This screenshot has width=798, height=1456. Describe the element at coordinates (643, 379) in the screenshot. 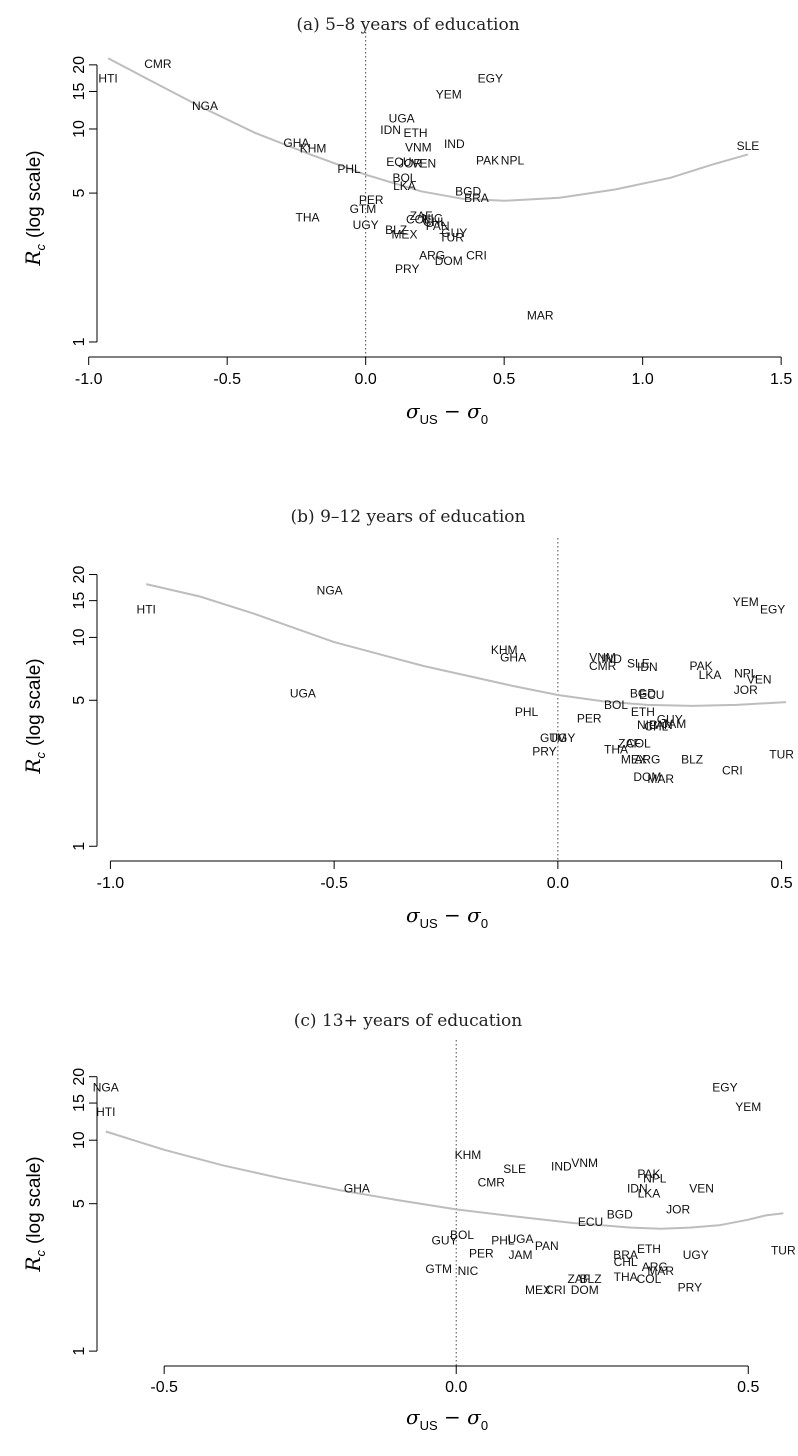

I see `x-tick-label: 1.0` at that location.